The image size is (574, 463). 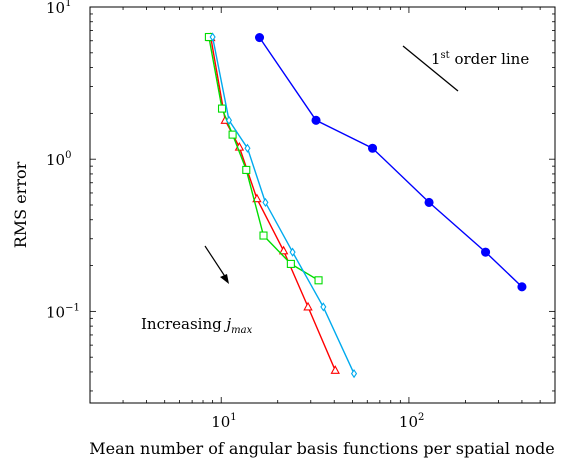 I want to click on y-tick-label: 10−1, so click(x=63, y=311).